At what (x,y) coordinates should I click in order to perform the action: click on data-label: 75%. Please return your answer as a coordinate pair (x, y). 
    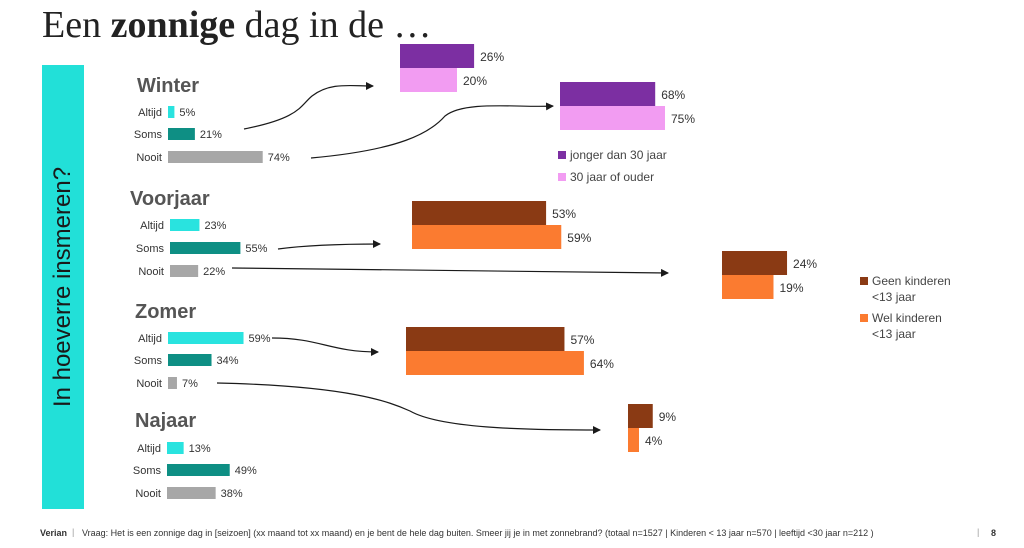
    Looking at the image, I should click on (683, 119).